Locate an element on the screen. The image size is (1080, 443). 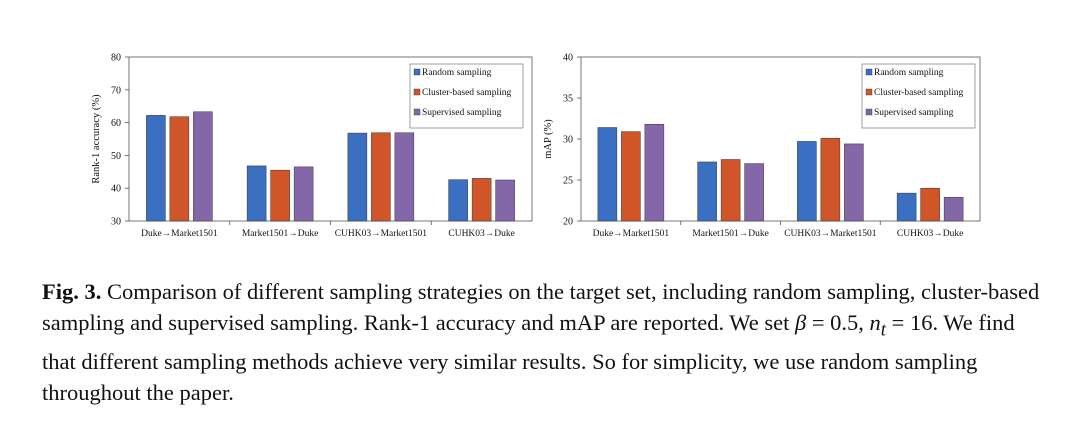
y-tick-label: 25 is located at coordinates (568, 181).